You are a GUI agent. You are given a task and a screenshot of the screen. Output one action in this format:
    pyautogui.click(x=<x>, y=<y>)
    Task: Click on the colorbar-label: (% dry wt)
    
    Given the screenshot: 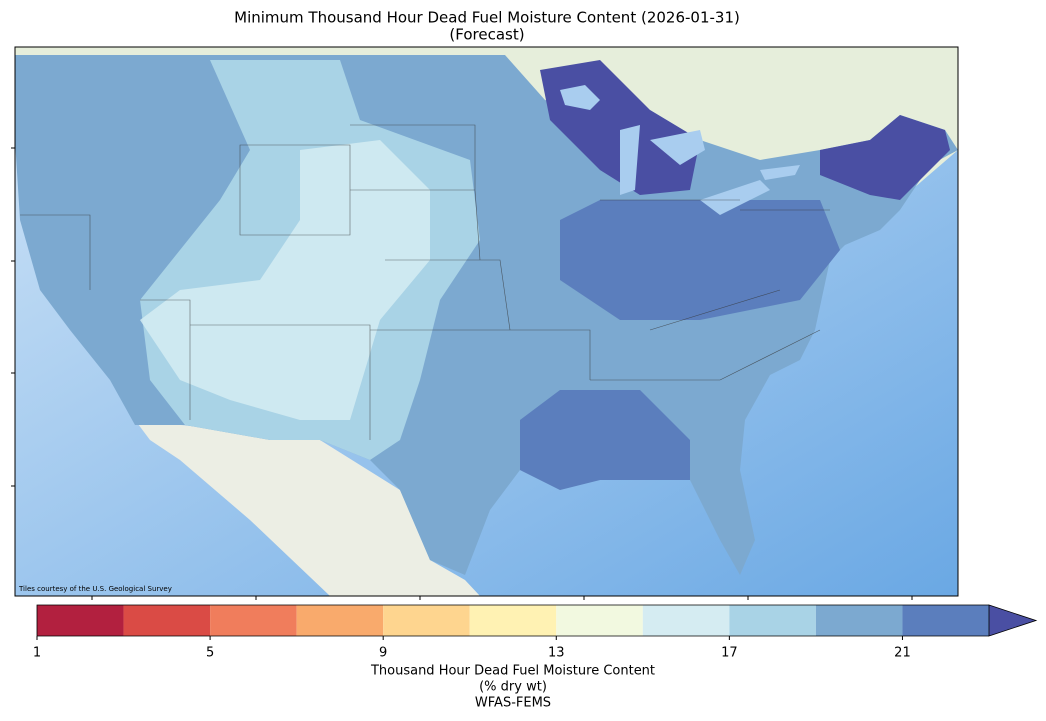 What is the action you would take?
    pyautogui.click(x=513, y=687)
    